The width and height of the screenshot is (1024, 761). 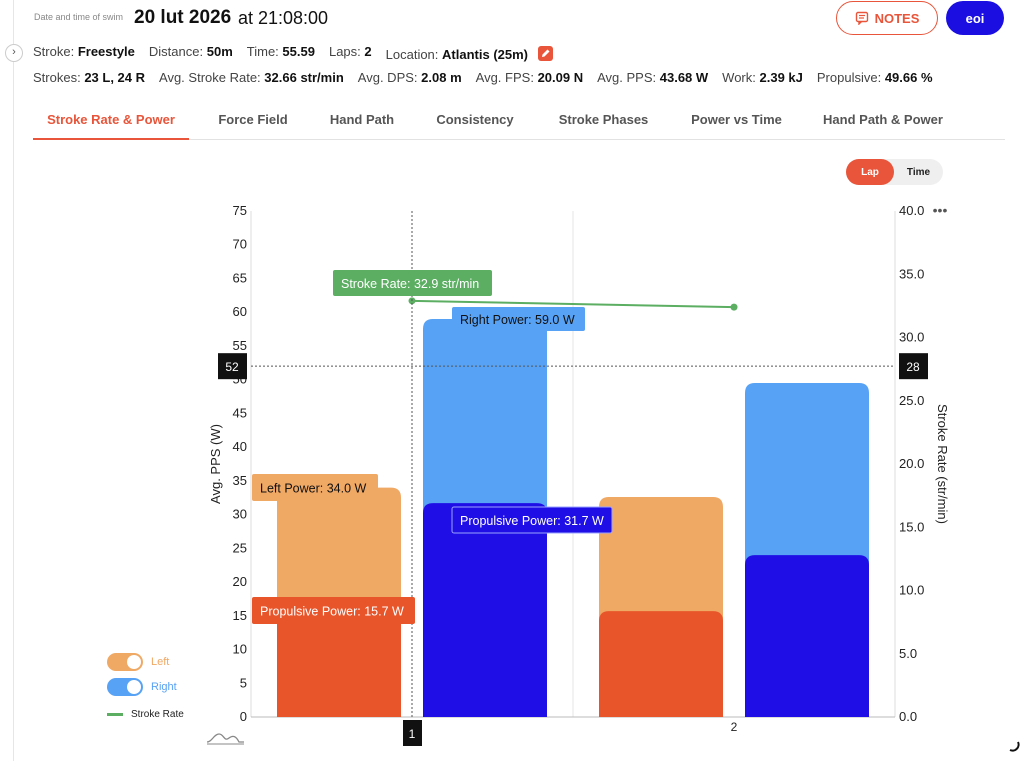 I want to click on tooltip-left-power-box, so click(x=315, y=487).